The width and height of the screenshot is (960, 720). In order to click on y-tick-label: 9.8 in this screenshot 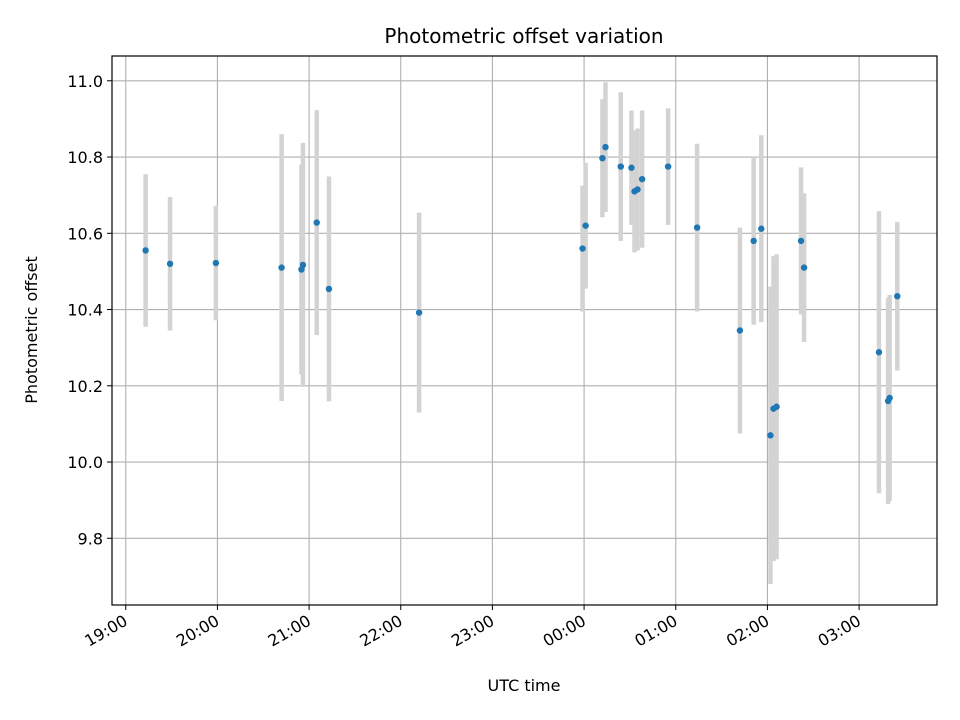, I will do `click(90, 538)`.